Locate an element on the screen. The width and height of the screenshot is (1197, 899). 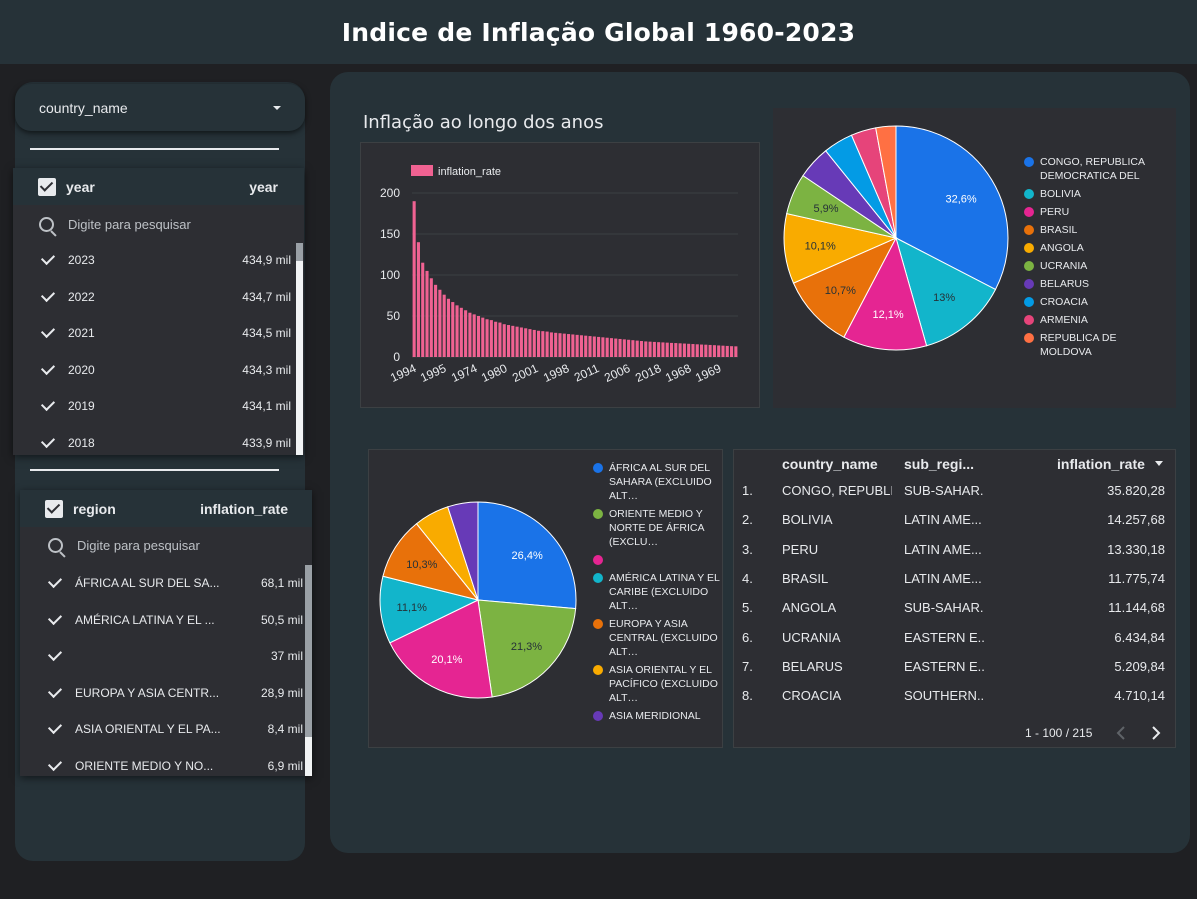
column-header-country: country_name is located at coordinates (830, 464).